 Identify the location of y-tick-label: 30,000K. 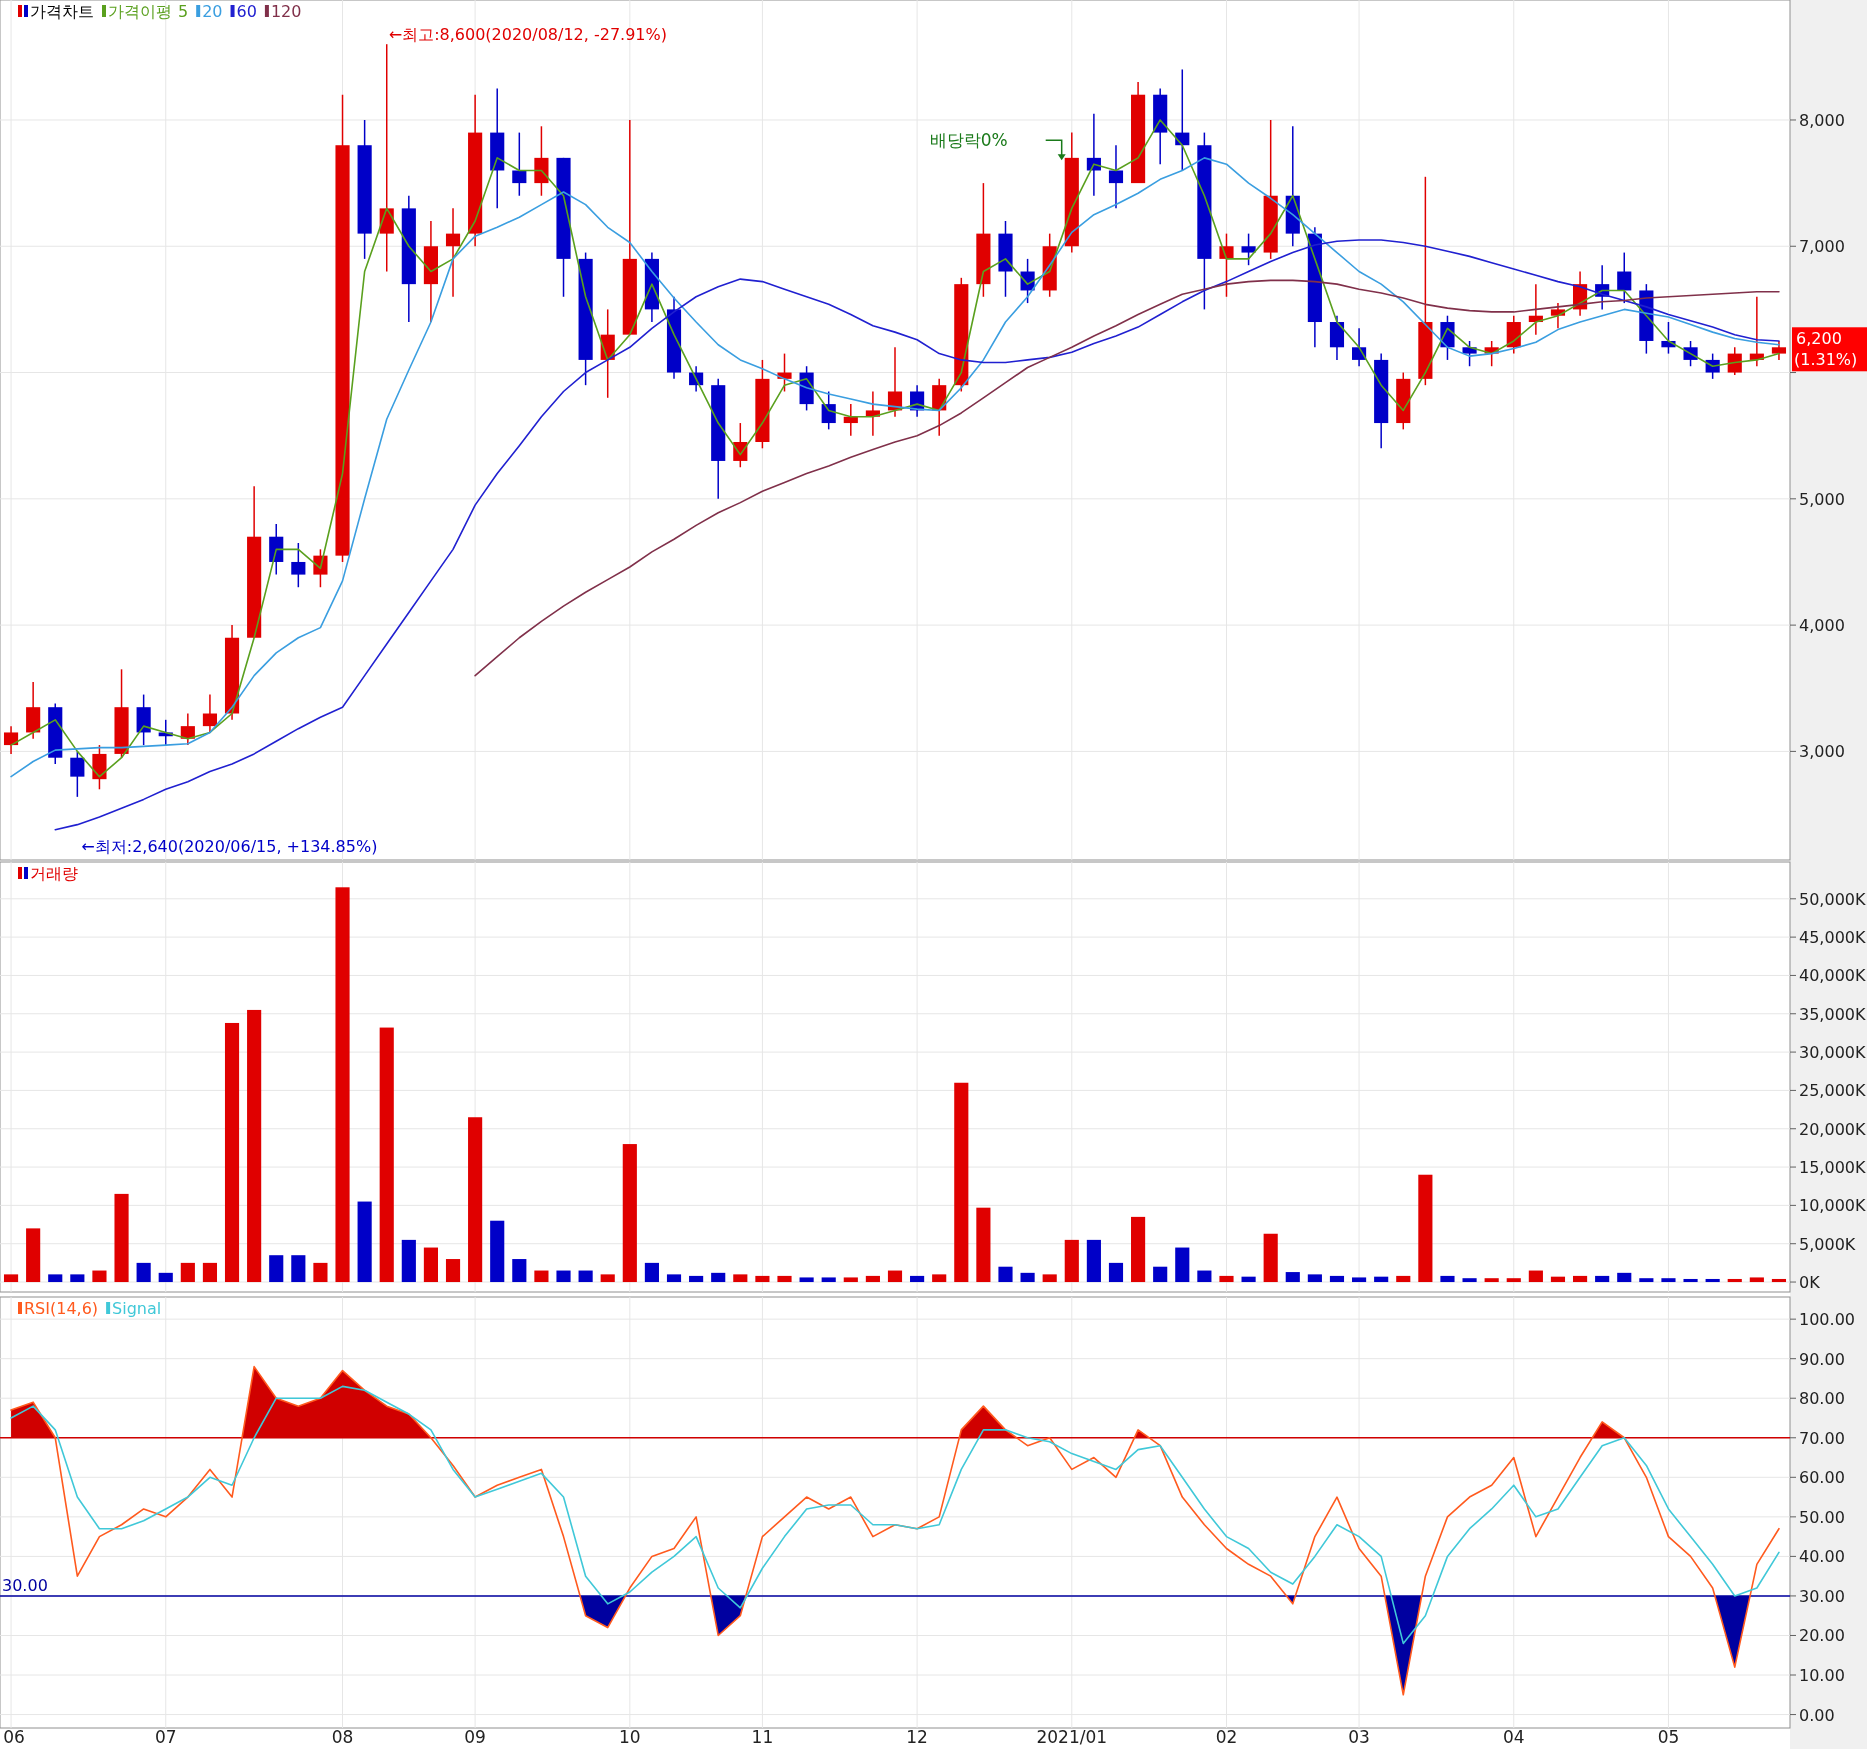
(1832, 1053).